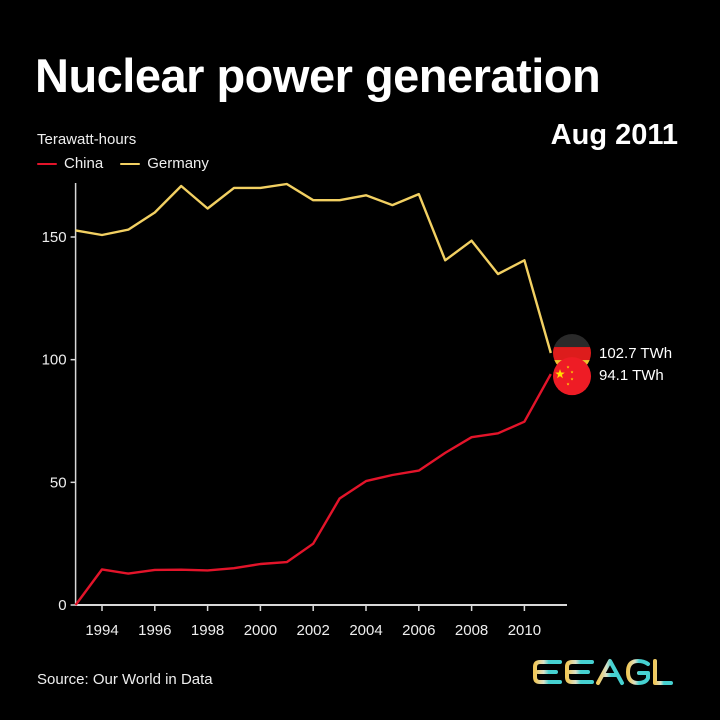 Image resolution: width=720 pixels, height=720 pixels. Describe the element at coordinates (47, 163) in the screenshot. I see `legend-swatch-china` at that location.